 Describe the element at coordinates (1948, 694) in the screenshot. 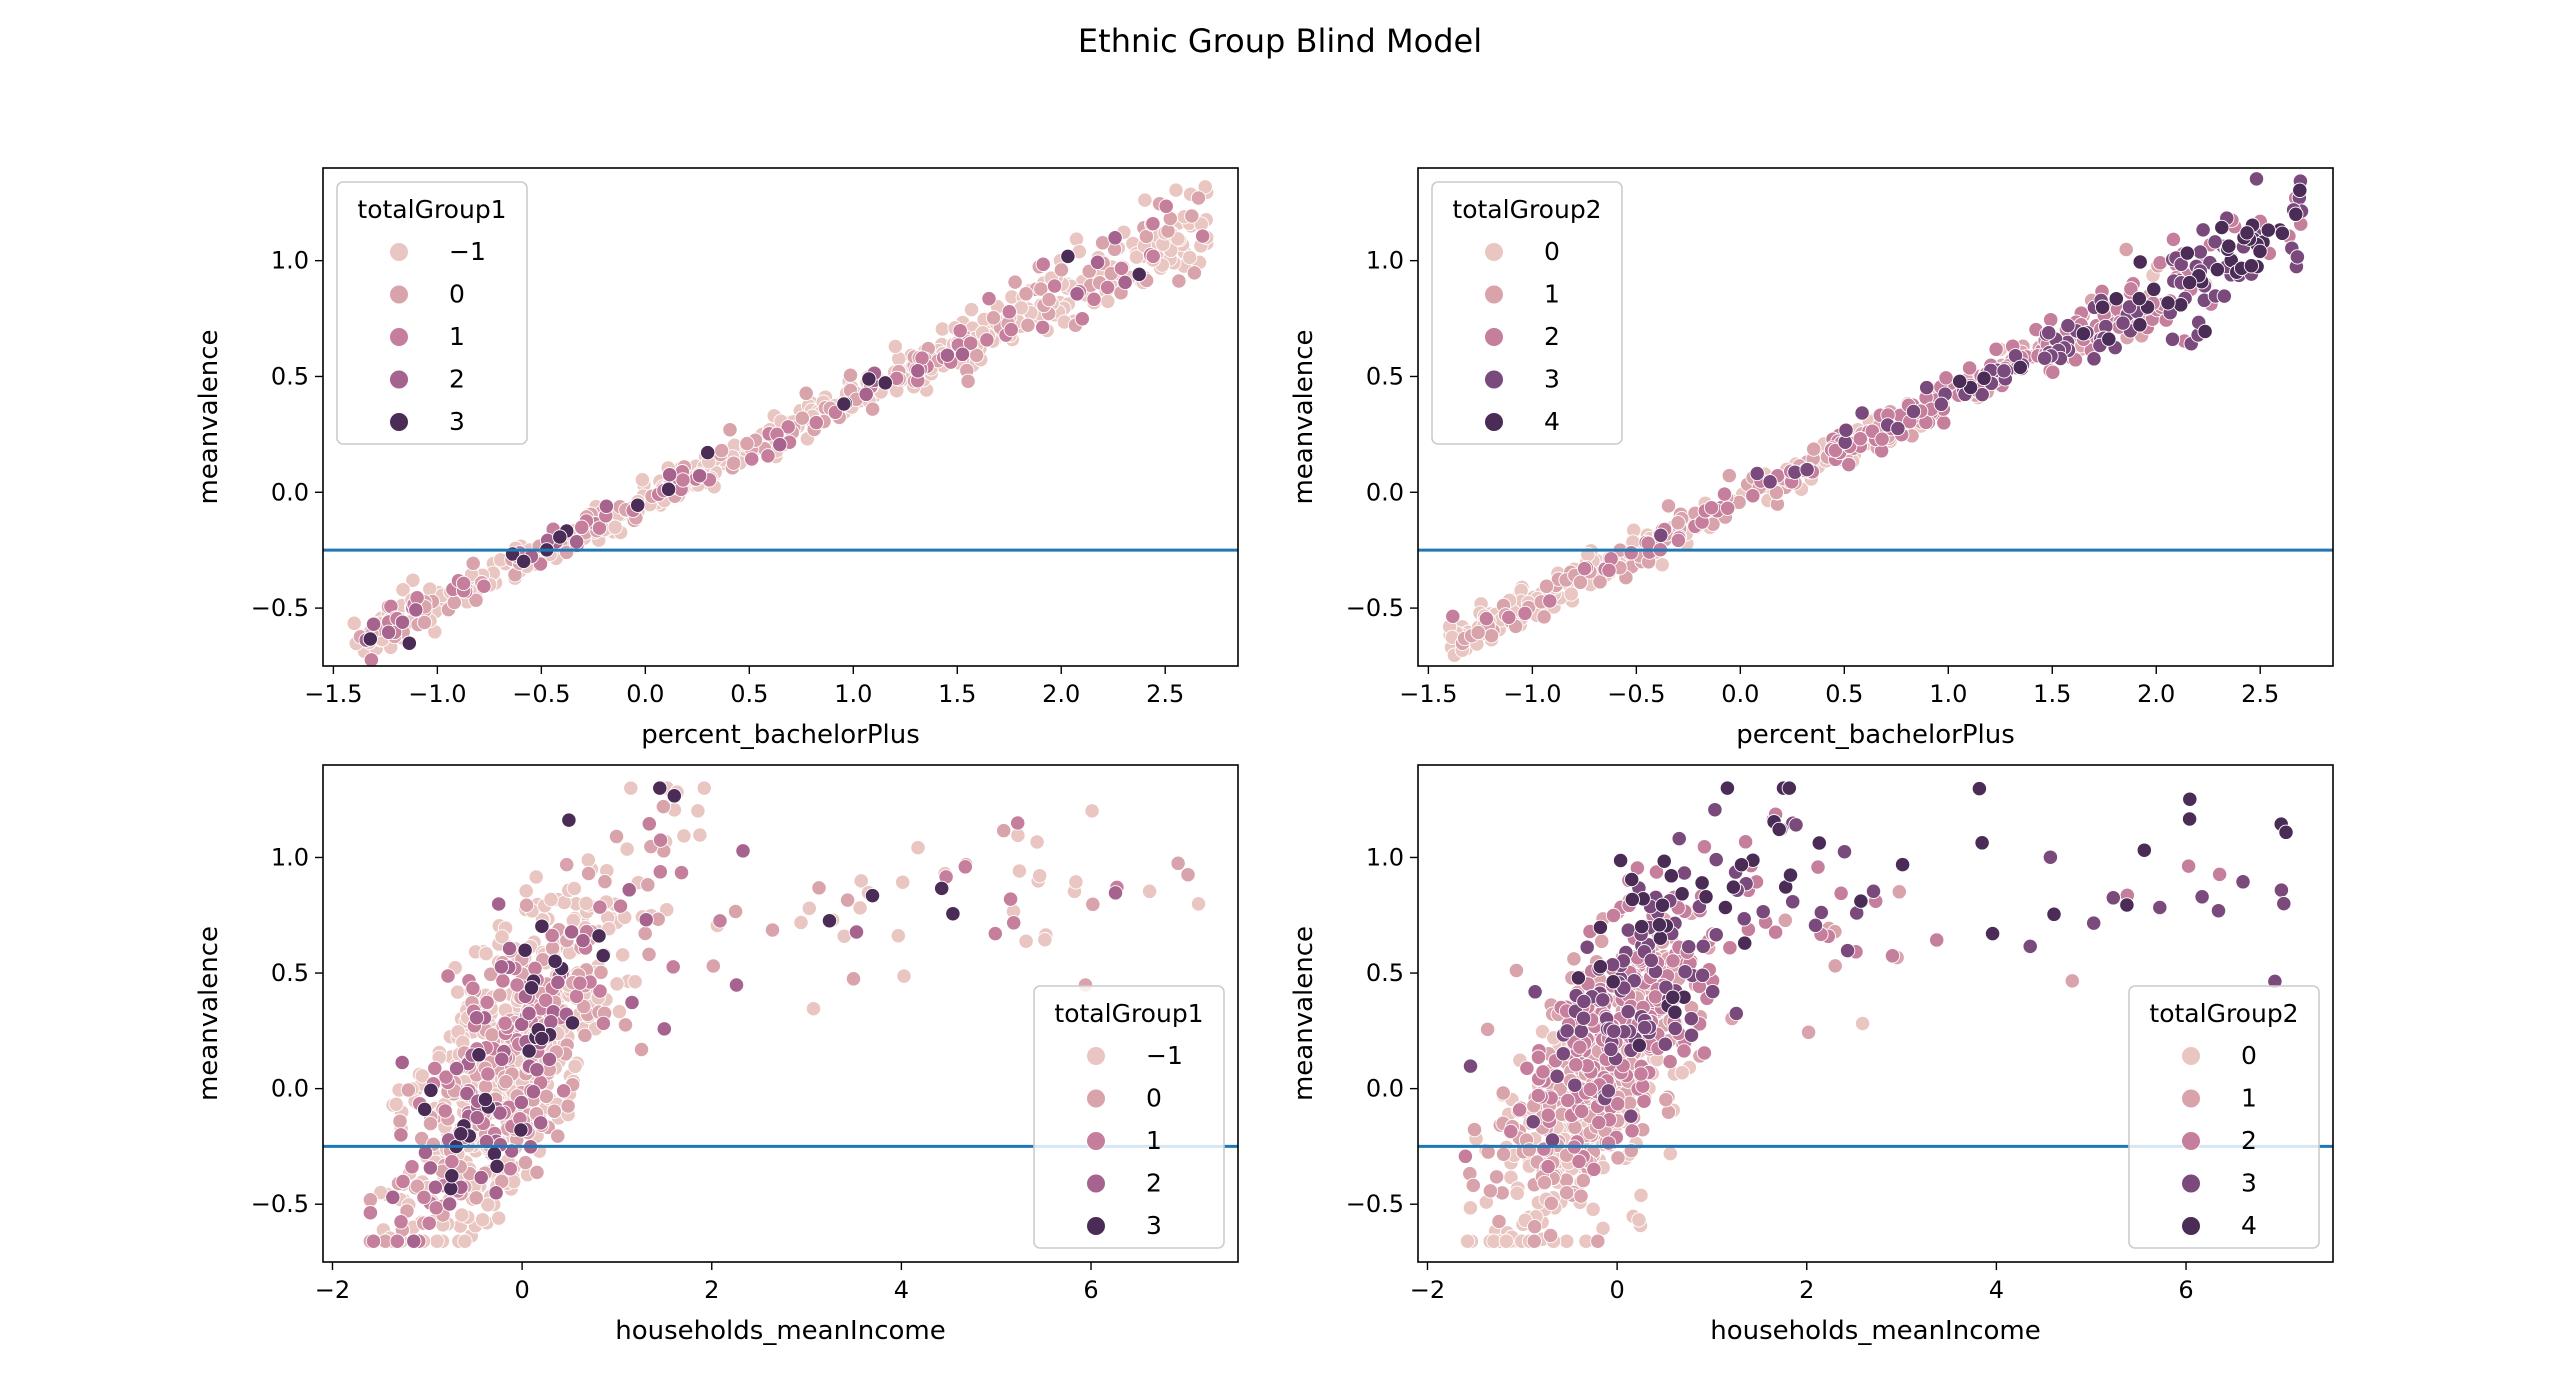

I see `x-tick-label: 1.0` at that location.